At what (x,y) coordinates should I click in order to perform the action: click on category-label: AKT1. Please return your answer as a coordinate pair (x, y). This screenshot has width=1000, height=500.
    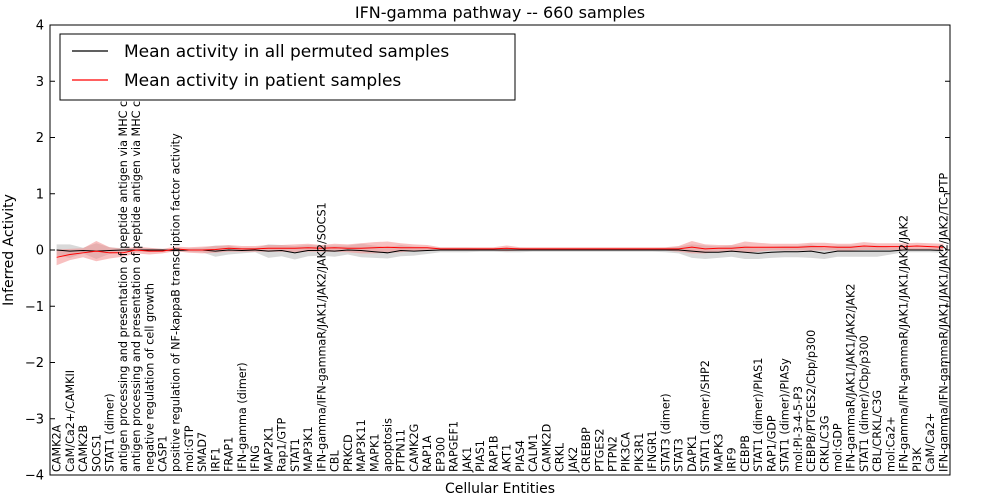
    Looking at the image, I should click on (507, 458).